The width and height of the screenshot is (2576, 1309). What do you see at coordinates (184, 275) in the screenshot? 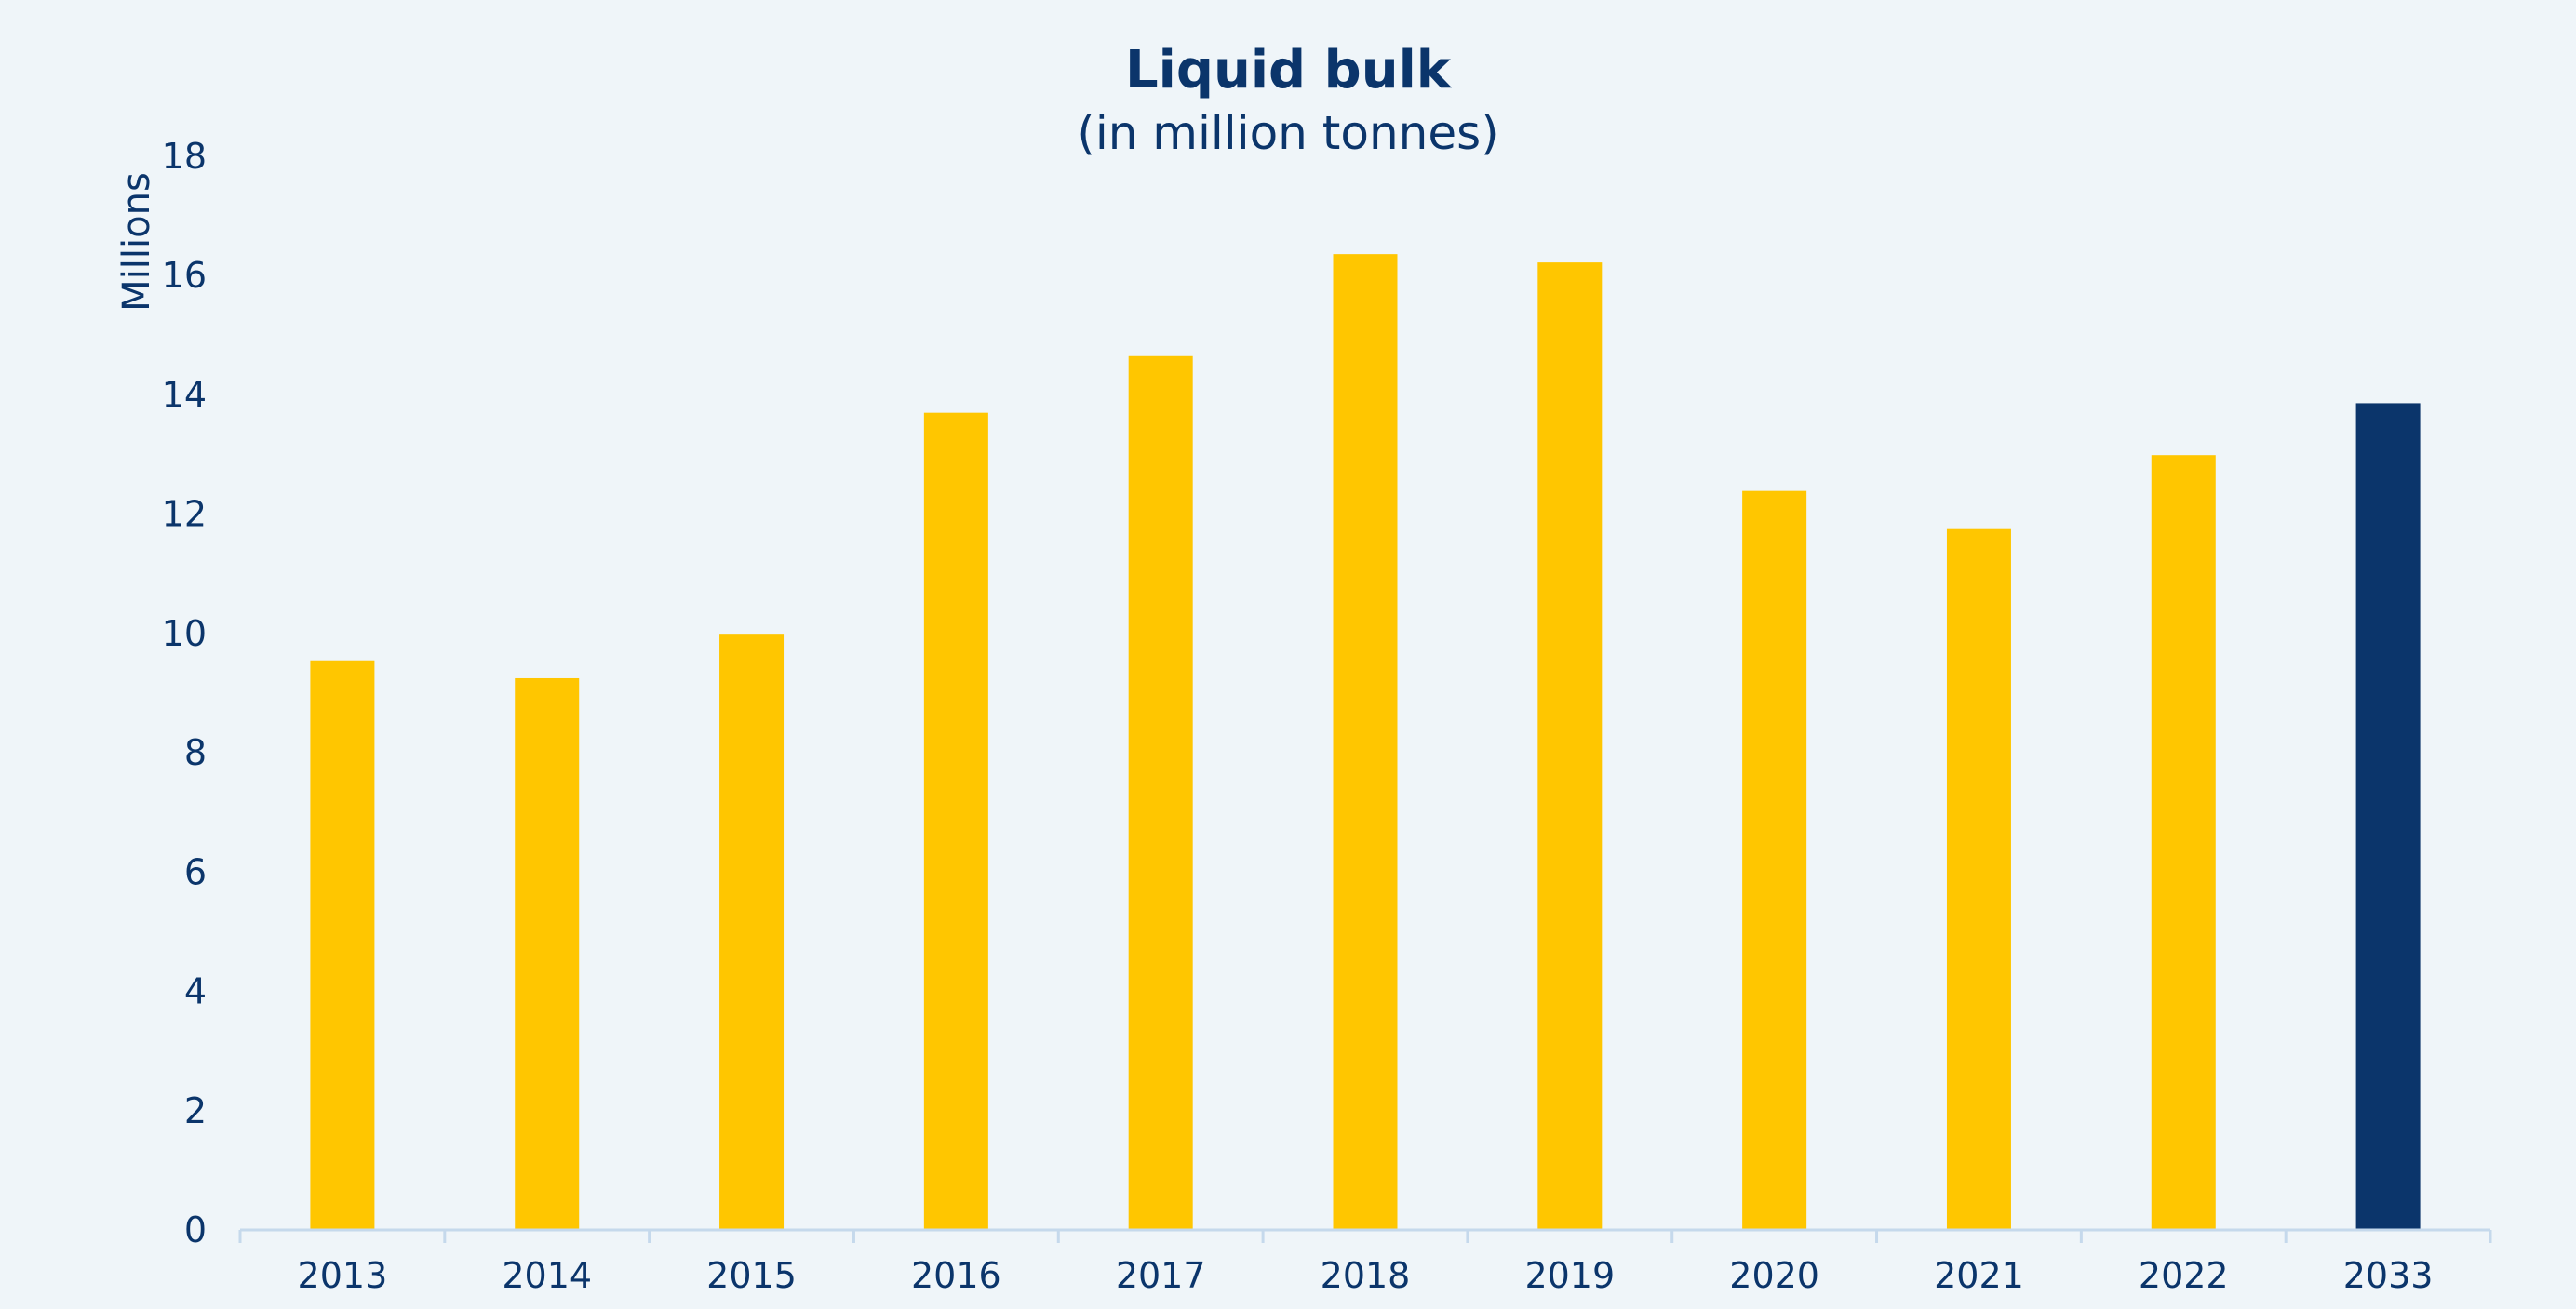
I see `y-tick-label: 16` at bounding box center [184, 275].